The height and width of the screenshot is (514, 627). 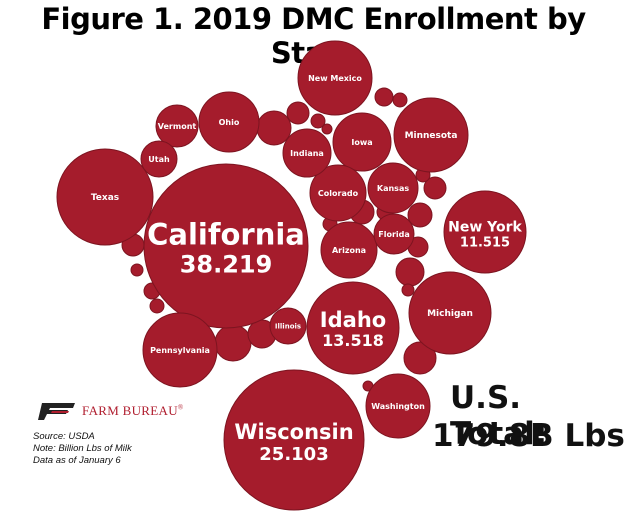 I want to click on bubble-value-california: 38.219, so click(x=226, y=265).